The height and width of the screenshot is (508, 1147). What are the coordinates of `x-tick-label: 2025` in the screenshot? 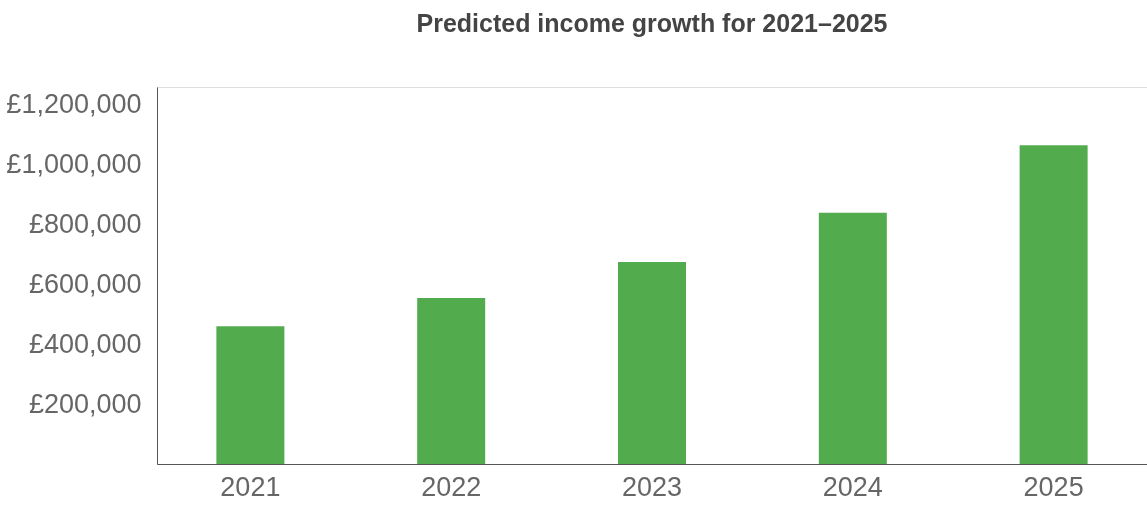 It's located at (1053, 486).